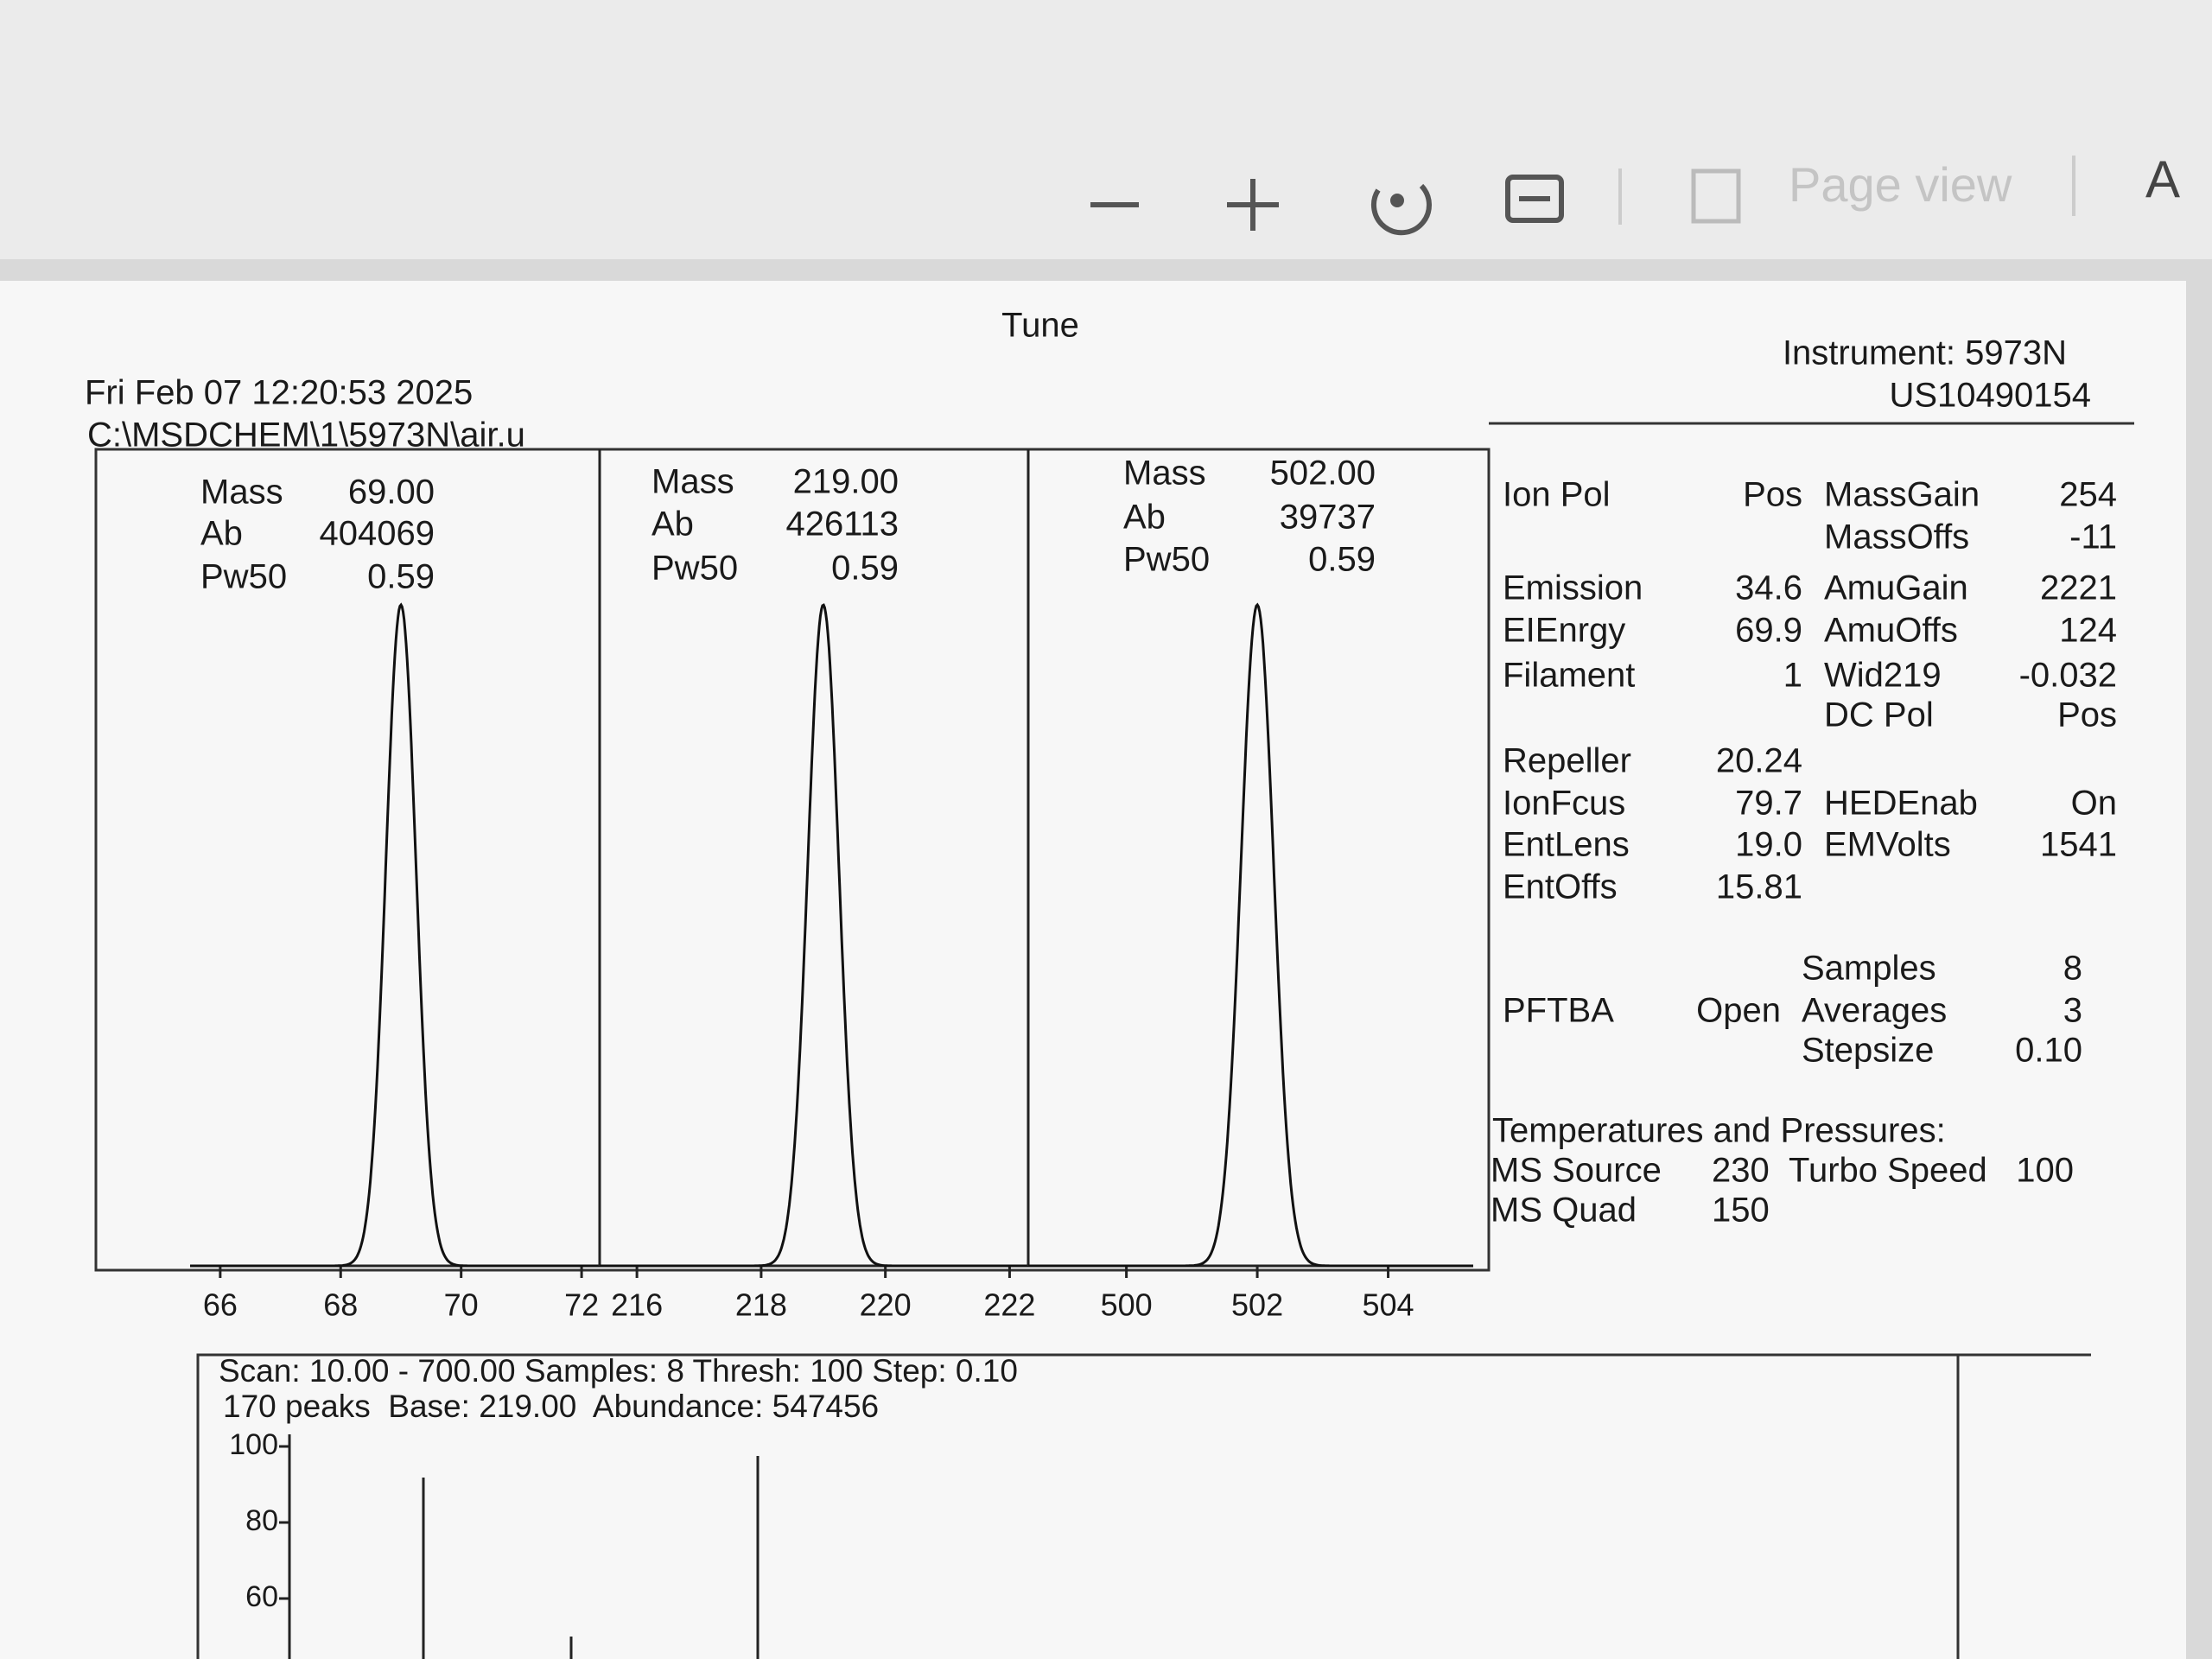 This screenshot has width=2212, height=1659. I want to click on param-value: 69.9, so click(1768, 631).